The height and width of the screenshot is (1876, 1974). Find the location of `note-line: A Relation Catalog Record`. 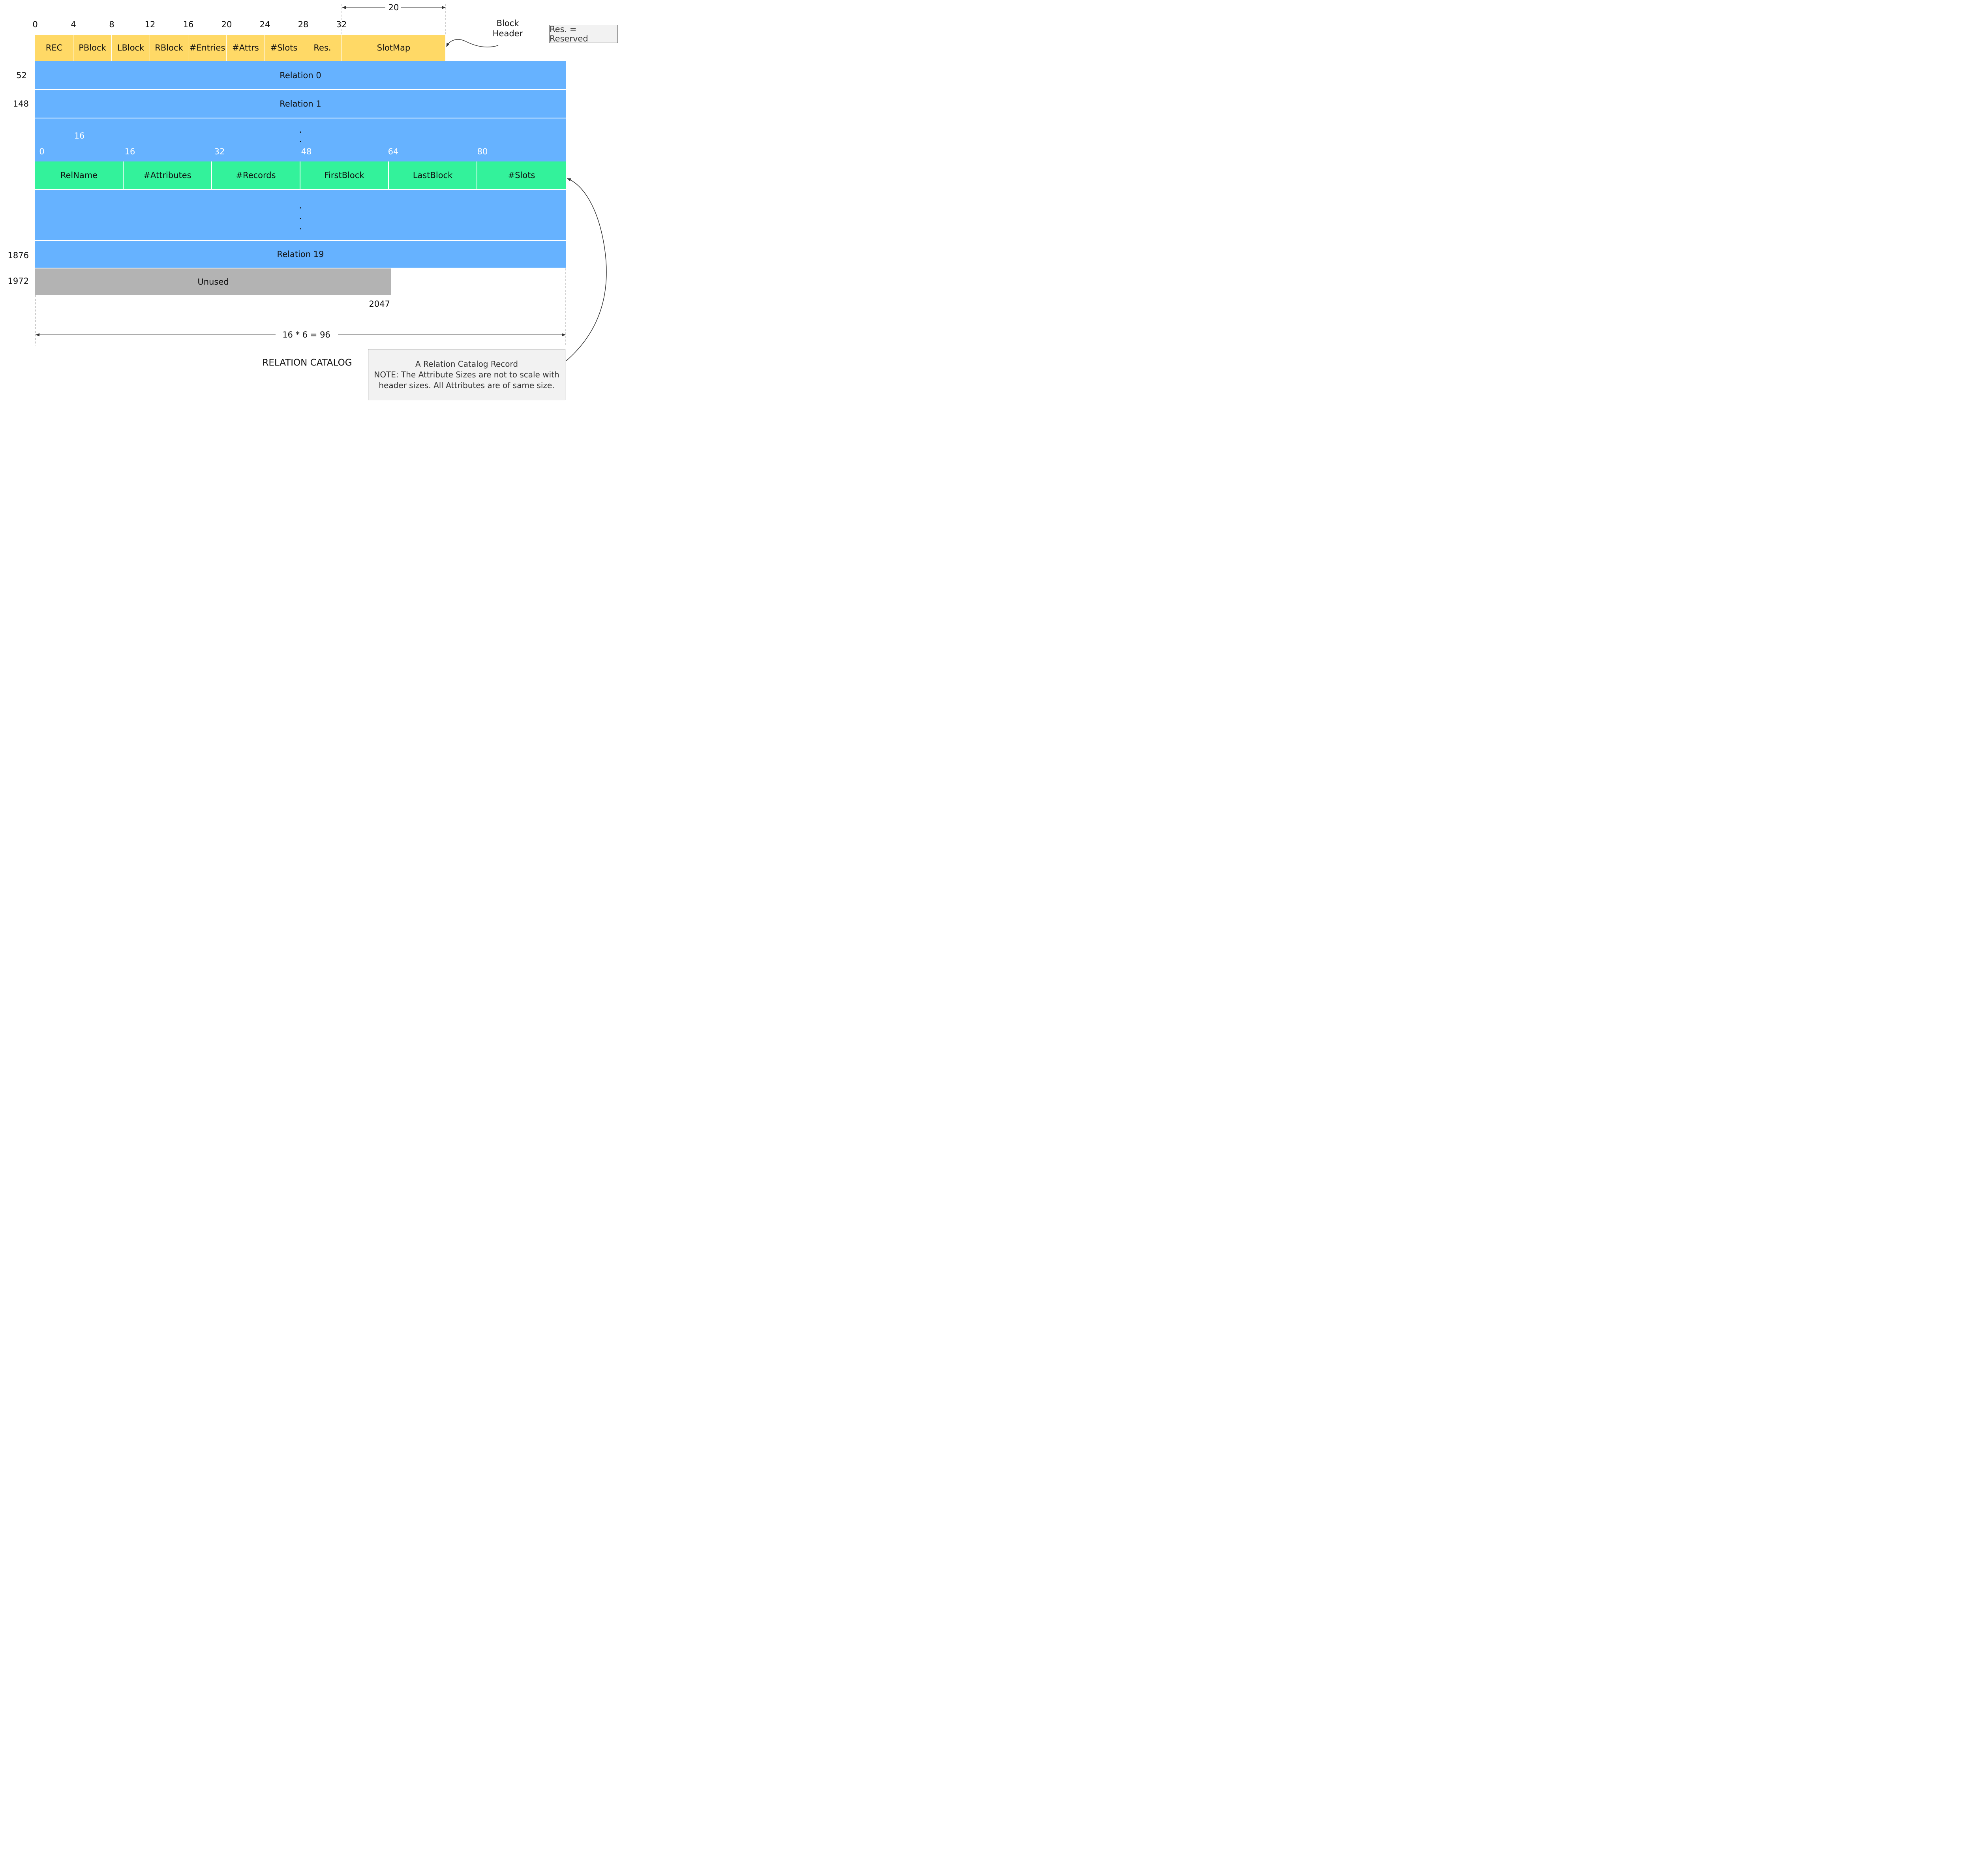

note-line: A Relation Catalog Record is located at coordinates (466, 364).